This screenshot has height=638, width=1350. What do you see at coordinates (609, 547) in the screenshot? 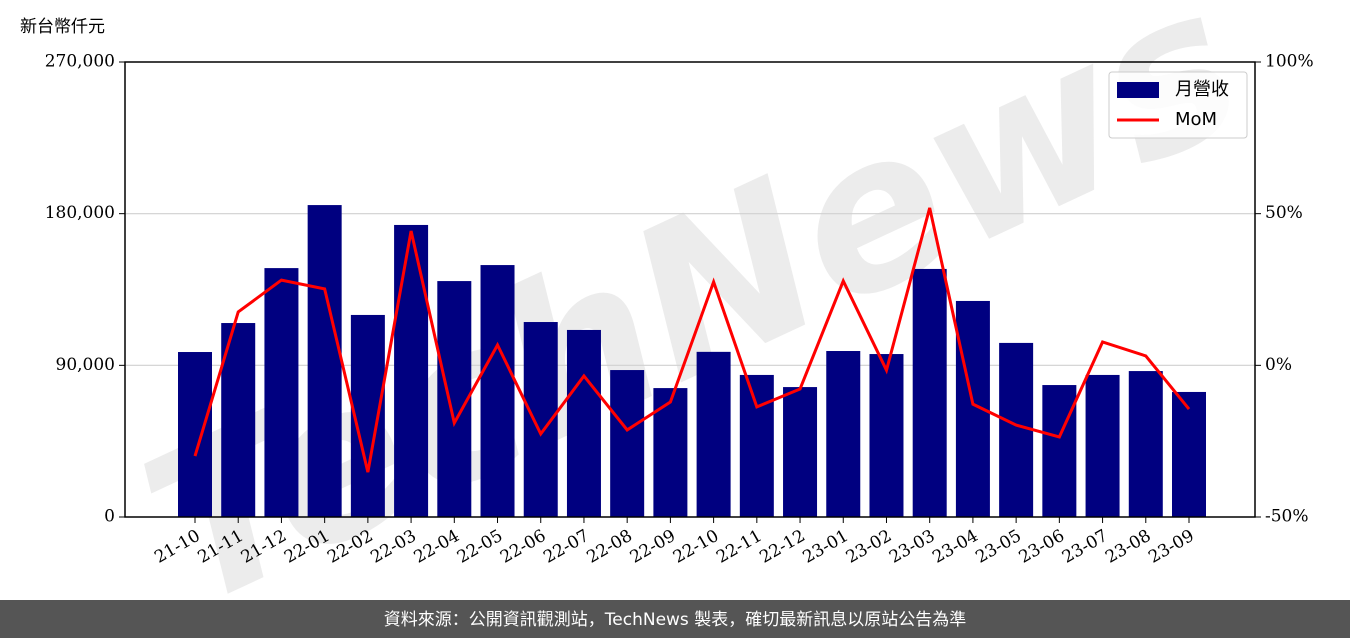
I see `x-tick-label: 22-08` at bounding box center [609, 547].